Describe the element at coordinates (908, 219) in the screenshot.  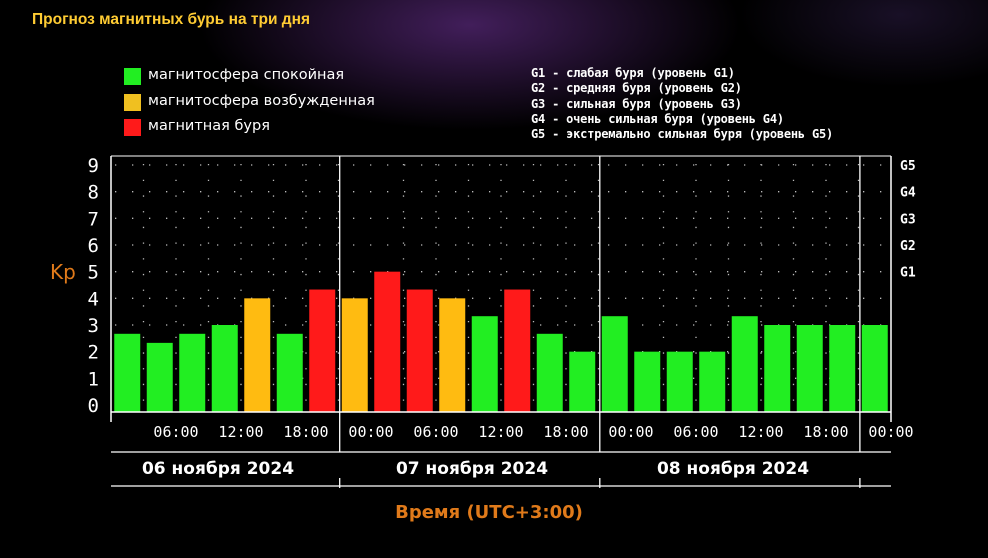
I see `g-tick-label: G3` at that location.